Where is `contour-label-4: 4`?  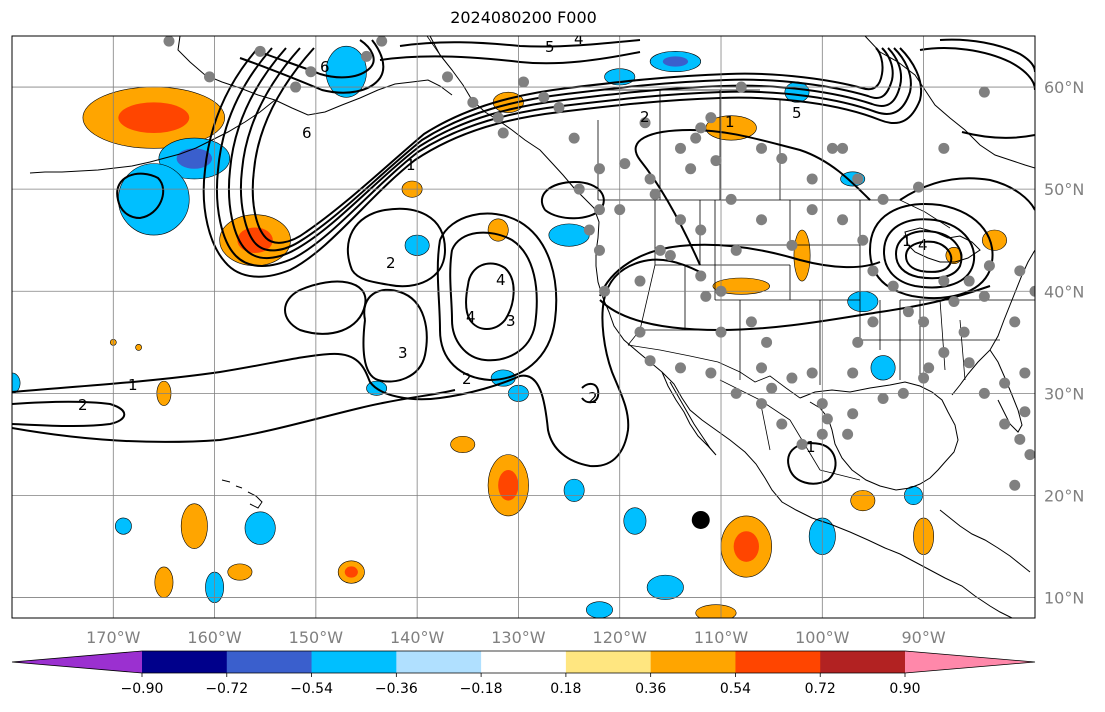 contour-label-4: 4 is located at coordinates (501, 280).